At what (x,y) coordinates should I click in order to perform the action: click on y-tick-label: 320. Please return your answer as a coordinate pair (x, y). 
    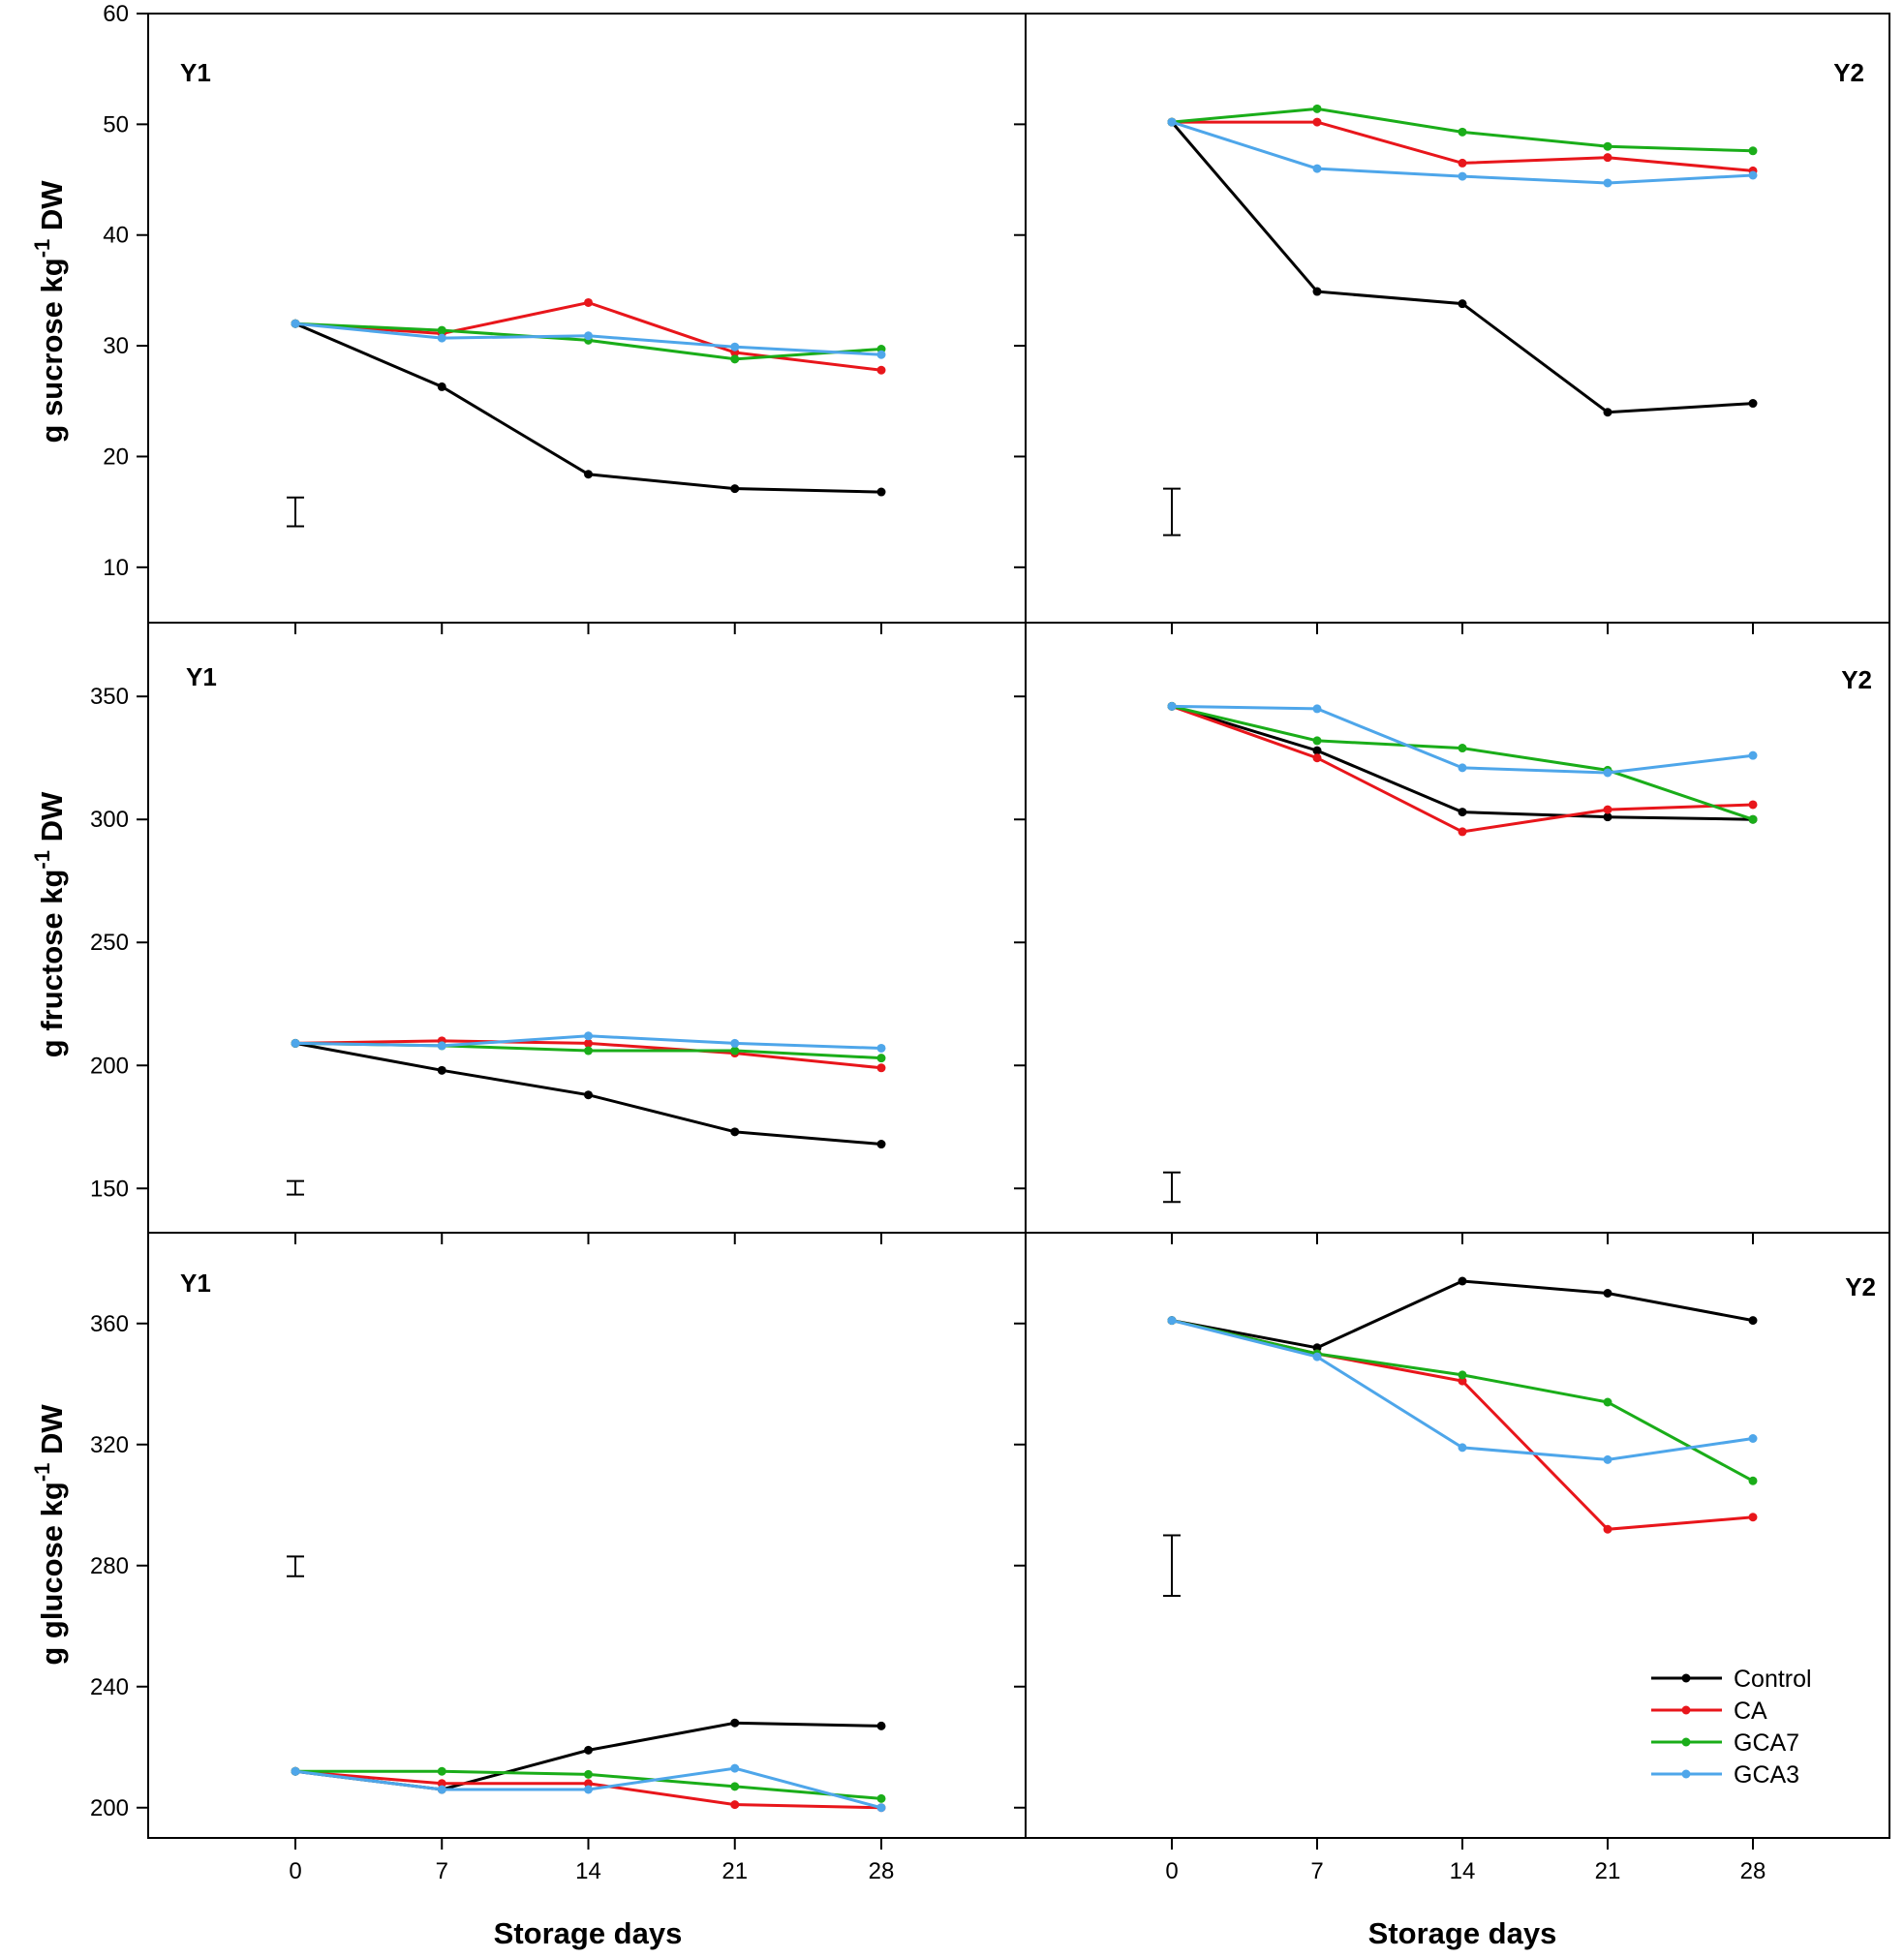
    Looking at the image, I should click on (109, 1445).